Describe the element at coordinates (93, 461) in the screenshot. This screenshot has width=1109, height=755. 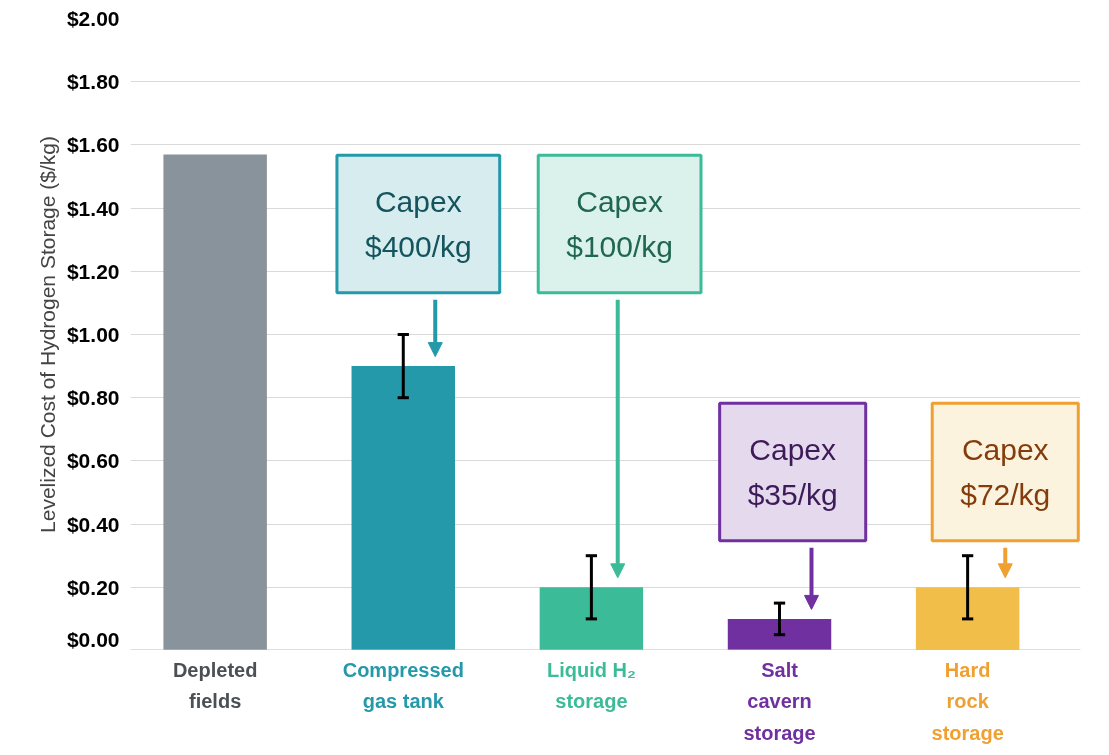
I see `y-tick-label: $0.60` at that location.